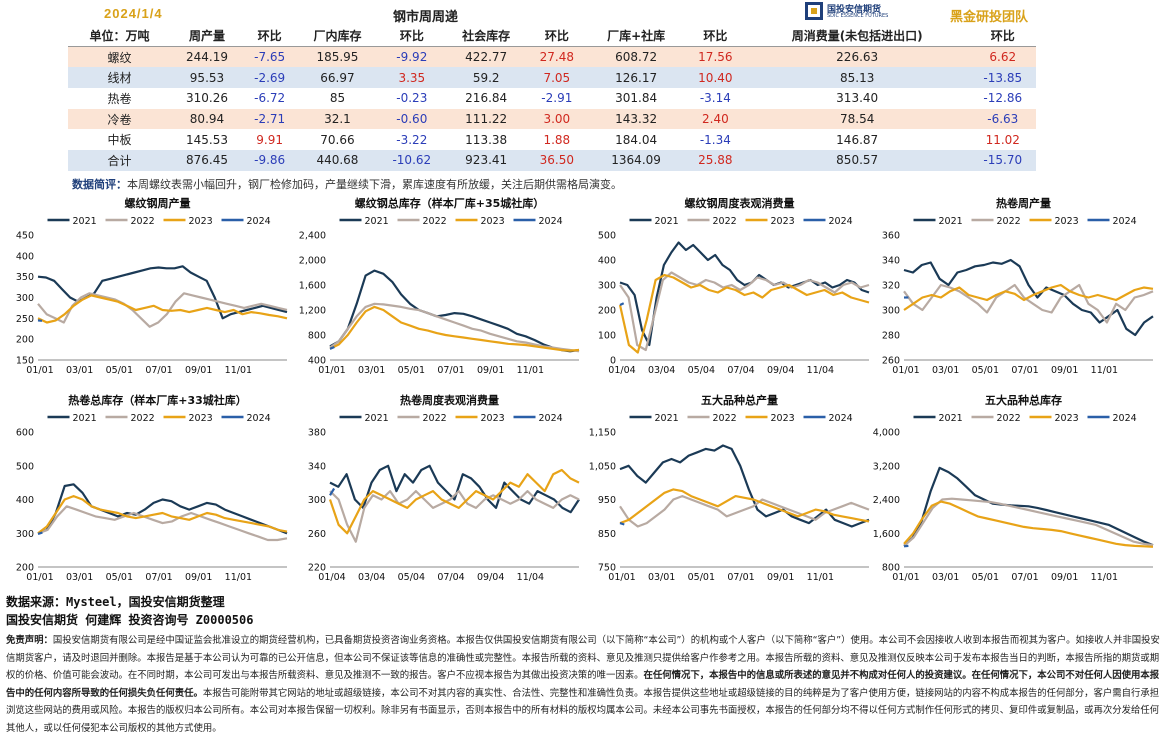 The width and height of the screenshot is (1167, 743). What do you see at coordinates (270, 119) in the screenshot?
I see `table-cell: -2.71` at bounding box center [270, 119].